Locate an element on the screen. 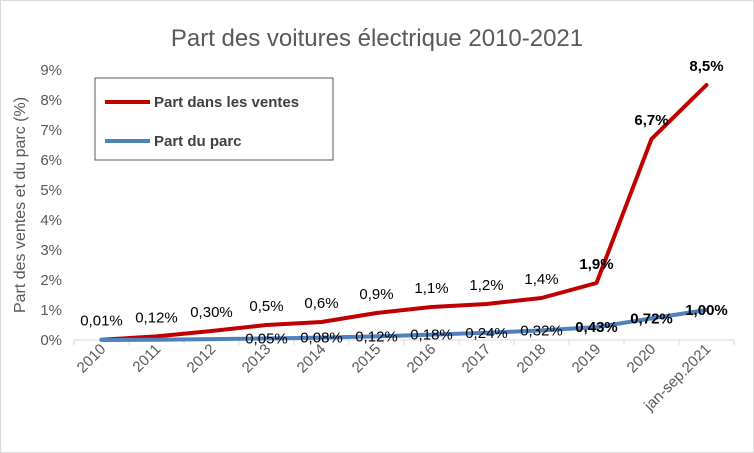 The height and width of the screenshot is (453, 754). data-label: 0,72% is located at coordinates (651, 318).